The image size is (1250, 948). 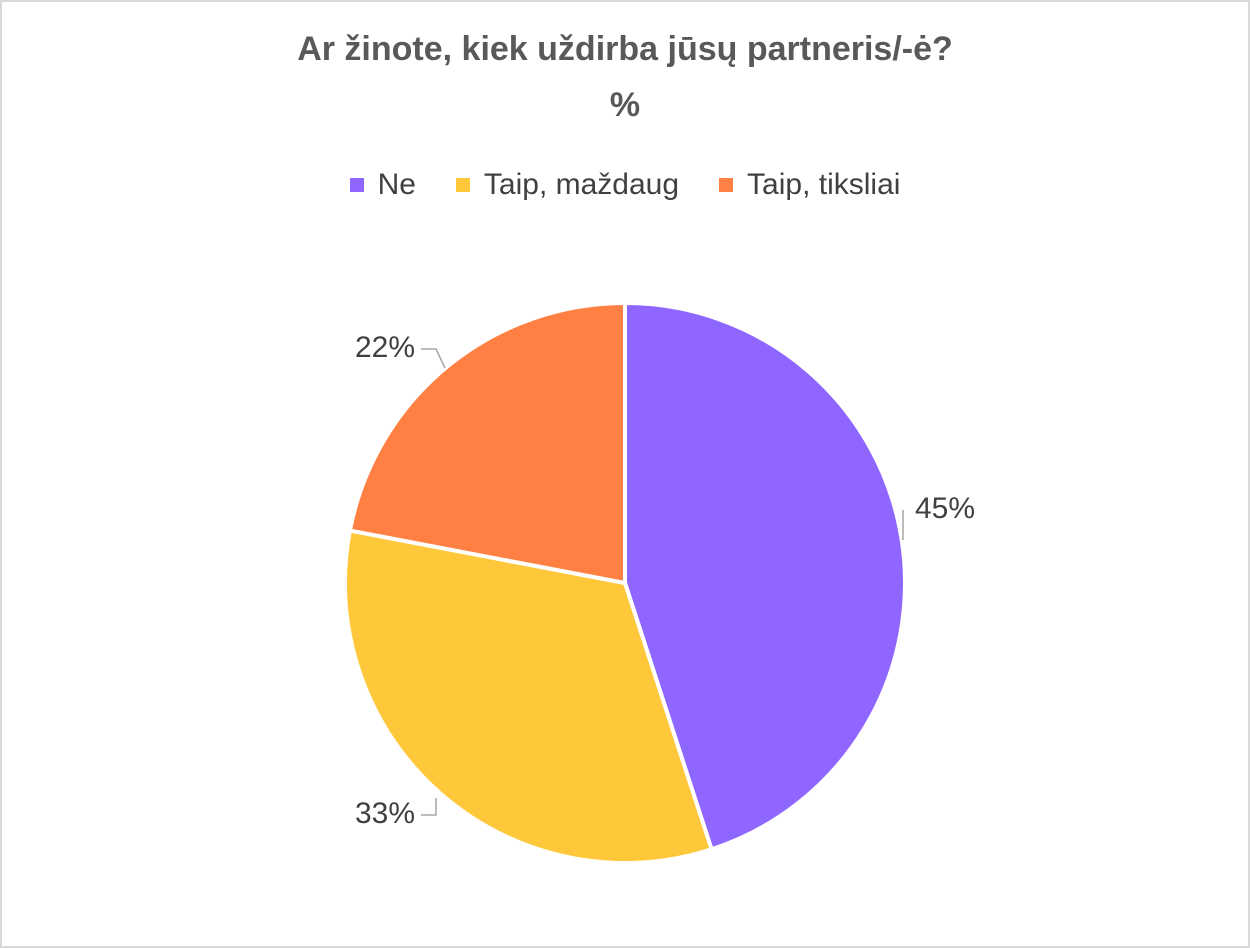 What do you see at coordinates (433, 358) in the screenshot?
I see `leader-line-taip-tiksliai` at bounding box center [433, 358].